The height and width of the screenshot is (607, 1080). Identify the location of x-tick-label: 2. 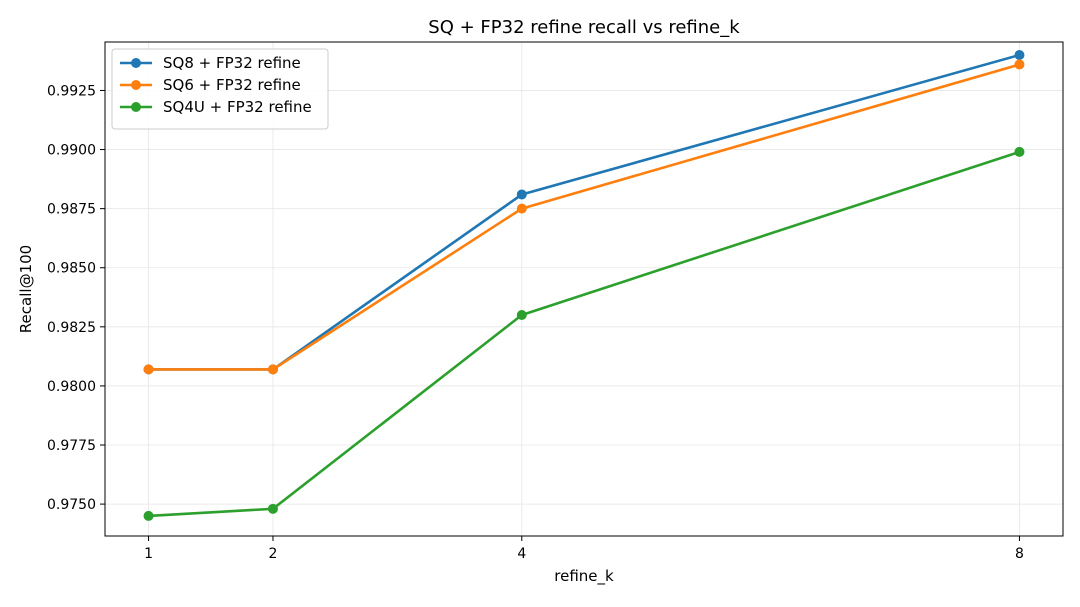
(273, 554).